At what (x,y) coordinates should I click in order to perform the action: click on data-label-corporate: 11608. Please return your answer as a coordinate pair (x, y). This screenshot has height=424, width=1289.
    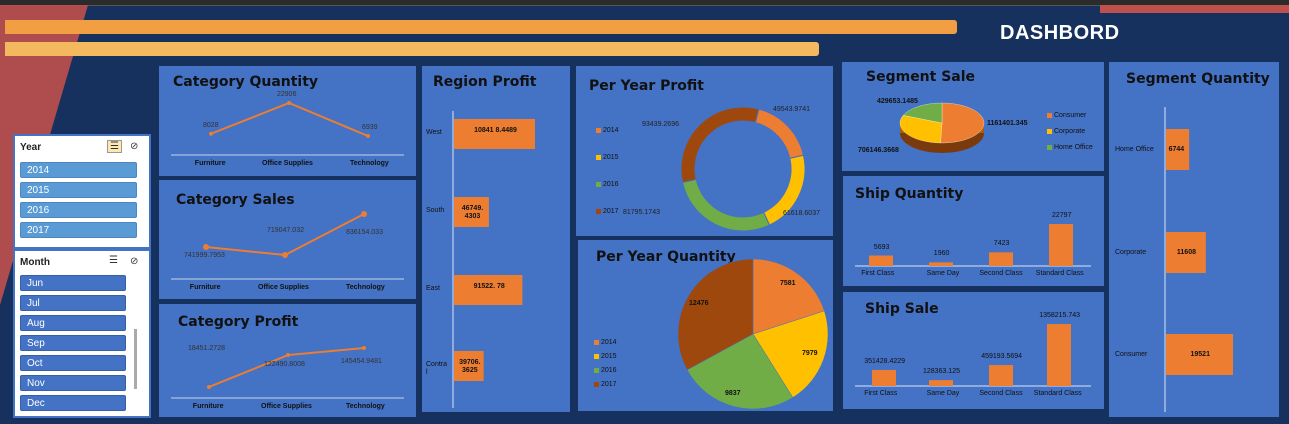
    Looking at the image, I should click on (1186, 252).